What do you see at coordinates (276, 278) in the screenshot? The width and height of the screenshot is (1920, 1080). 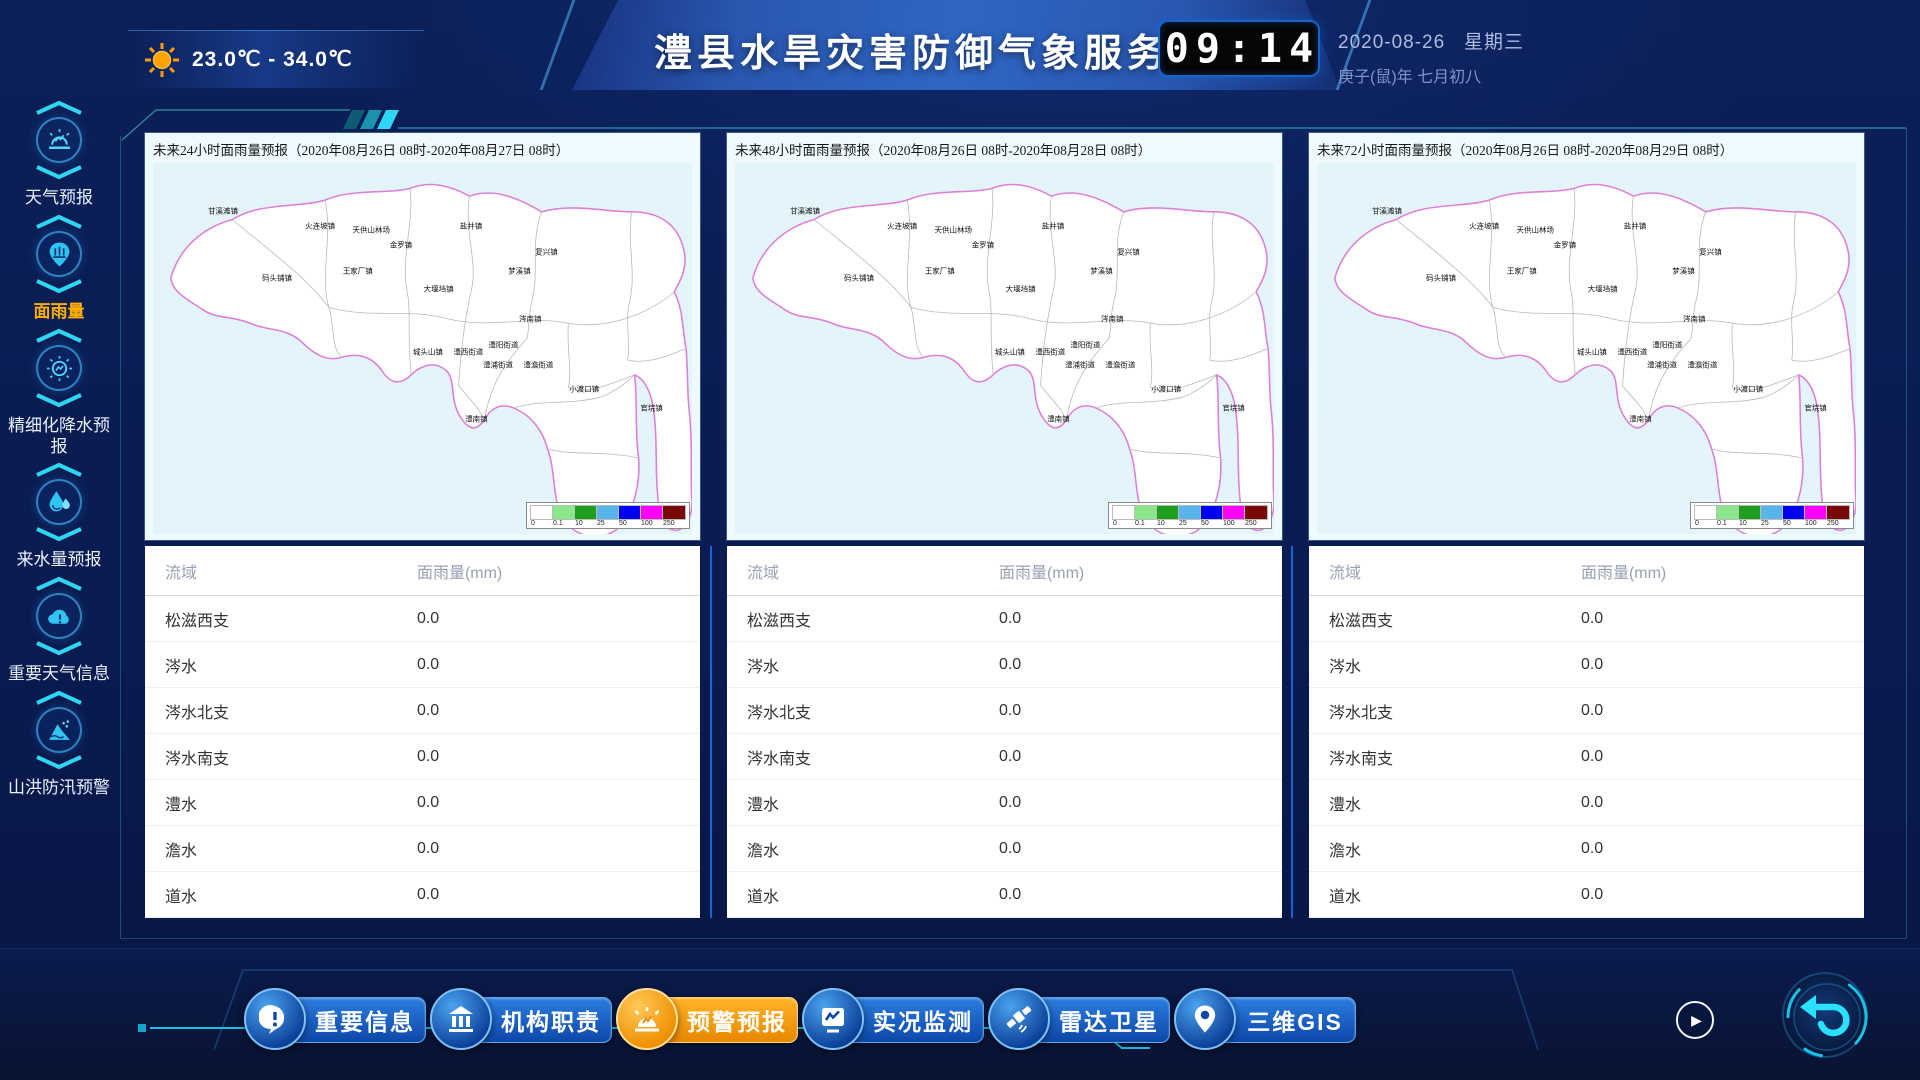 I see `map-town-label: 码头铺镇` at bounding box center [276, 278].